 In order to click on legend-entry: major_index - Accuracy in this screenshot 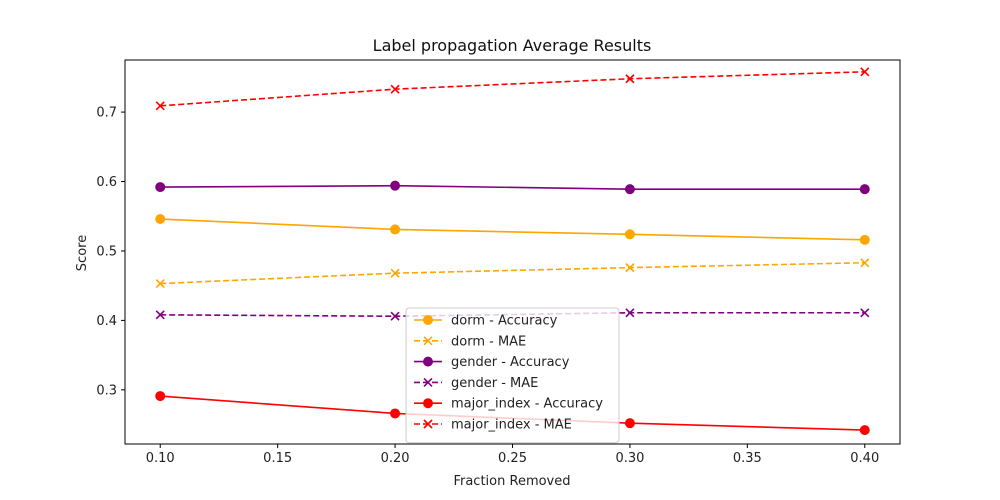, I will do `click(508, 404)`.